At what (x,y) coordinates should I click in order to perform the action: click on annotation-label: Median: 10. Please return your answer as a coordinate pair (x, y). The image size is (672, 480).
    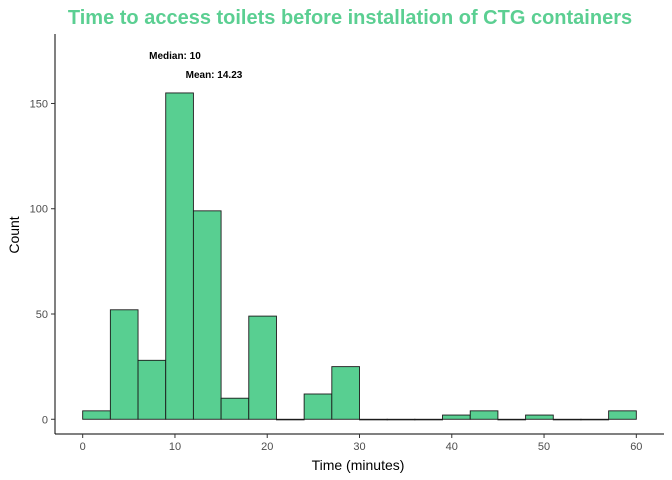
    Looking at the image, I should click on (175, 56).